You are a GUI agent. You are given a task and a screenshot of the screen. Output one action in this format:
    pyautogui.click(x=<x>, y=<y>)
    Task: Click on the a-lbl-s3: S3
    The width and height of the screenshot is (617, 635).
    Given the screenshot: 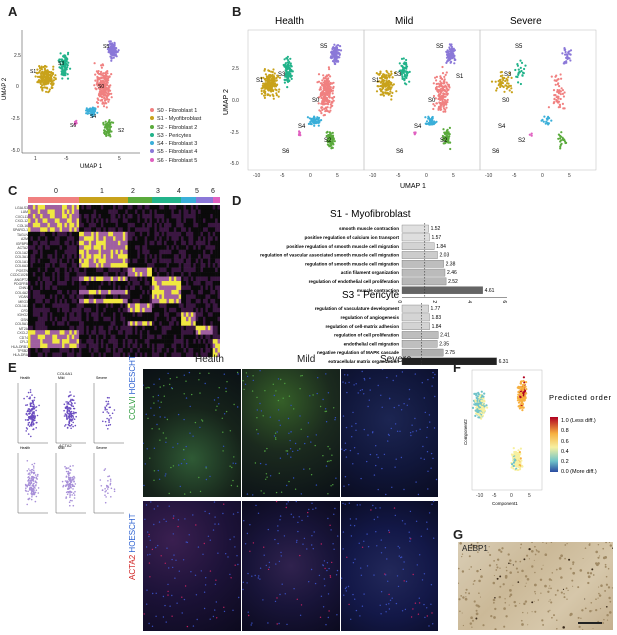 What is the action you would take?
    pyautogui.click(x=61, y=64)
    